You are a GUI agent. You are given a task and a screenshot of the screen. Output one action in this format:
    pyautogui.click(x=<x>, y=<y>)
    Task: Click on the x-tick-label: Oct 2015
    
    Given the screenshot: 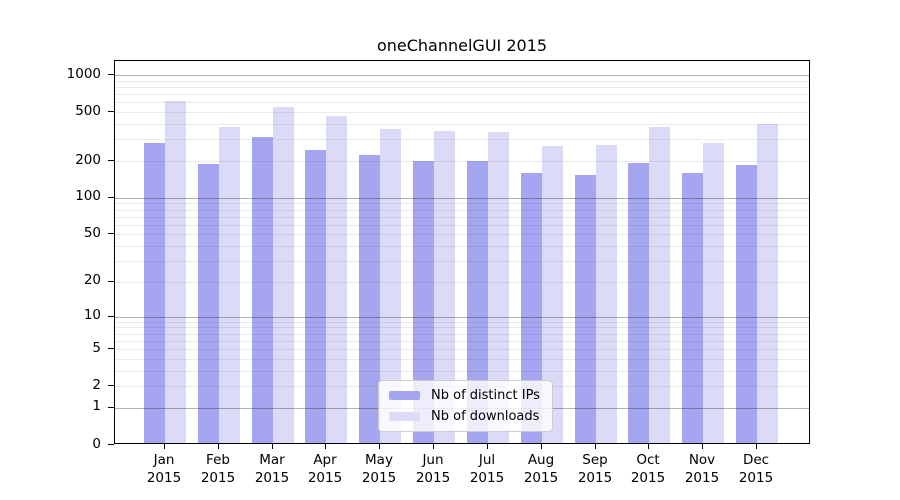 What is the action you would take?
    pyautogui.click(x=648, y=469)
    